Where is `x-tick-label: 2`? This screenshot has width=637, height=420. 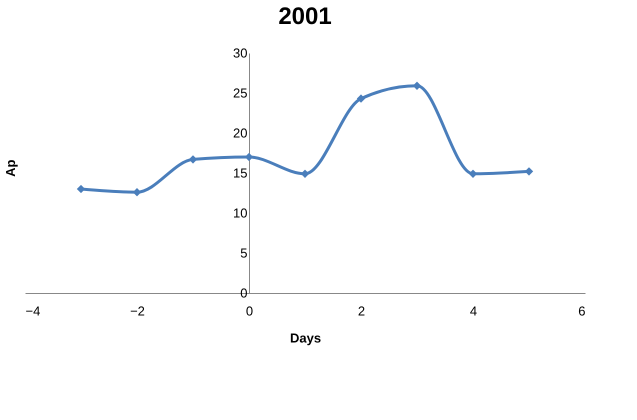
x-tick-label: 2 is located at coordinates (362, 311).